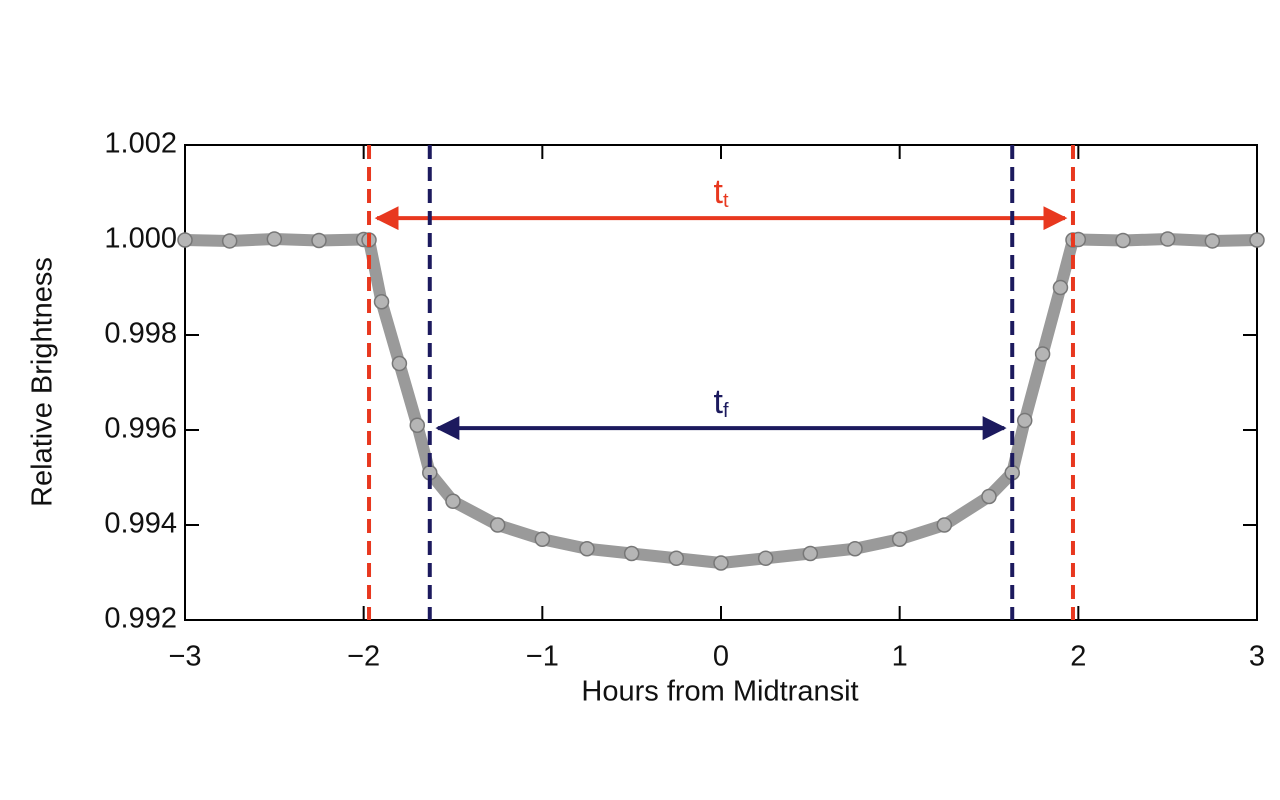  I want to click on x-tick-label: 3, so click(1257, 657).